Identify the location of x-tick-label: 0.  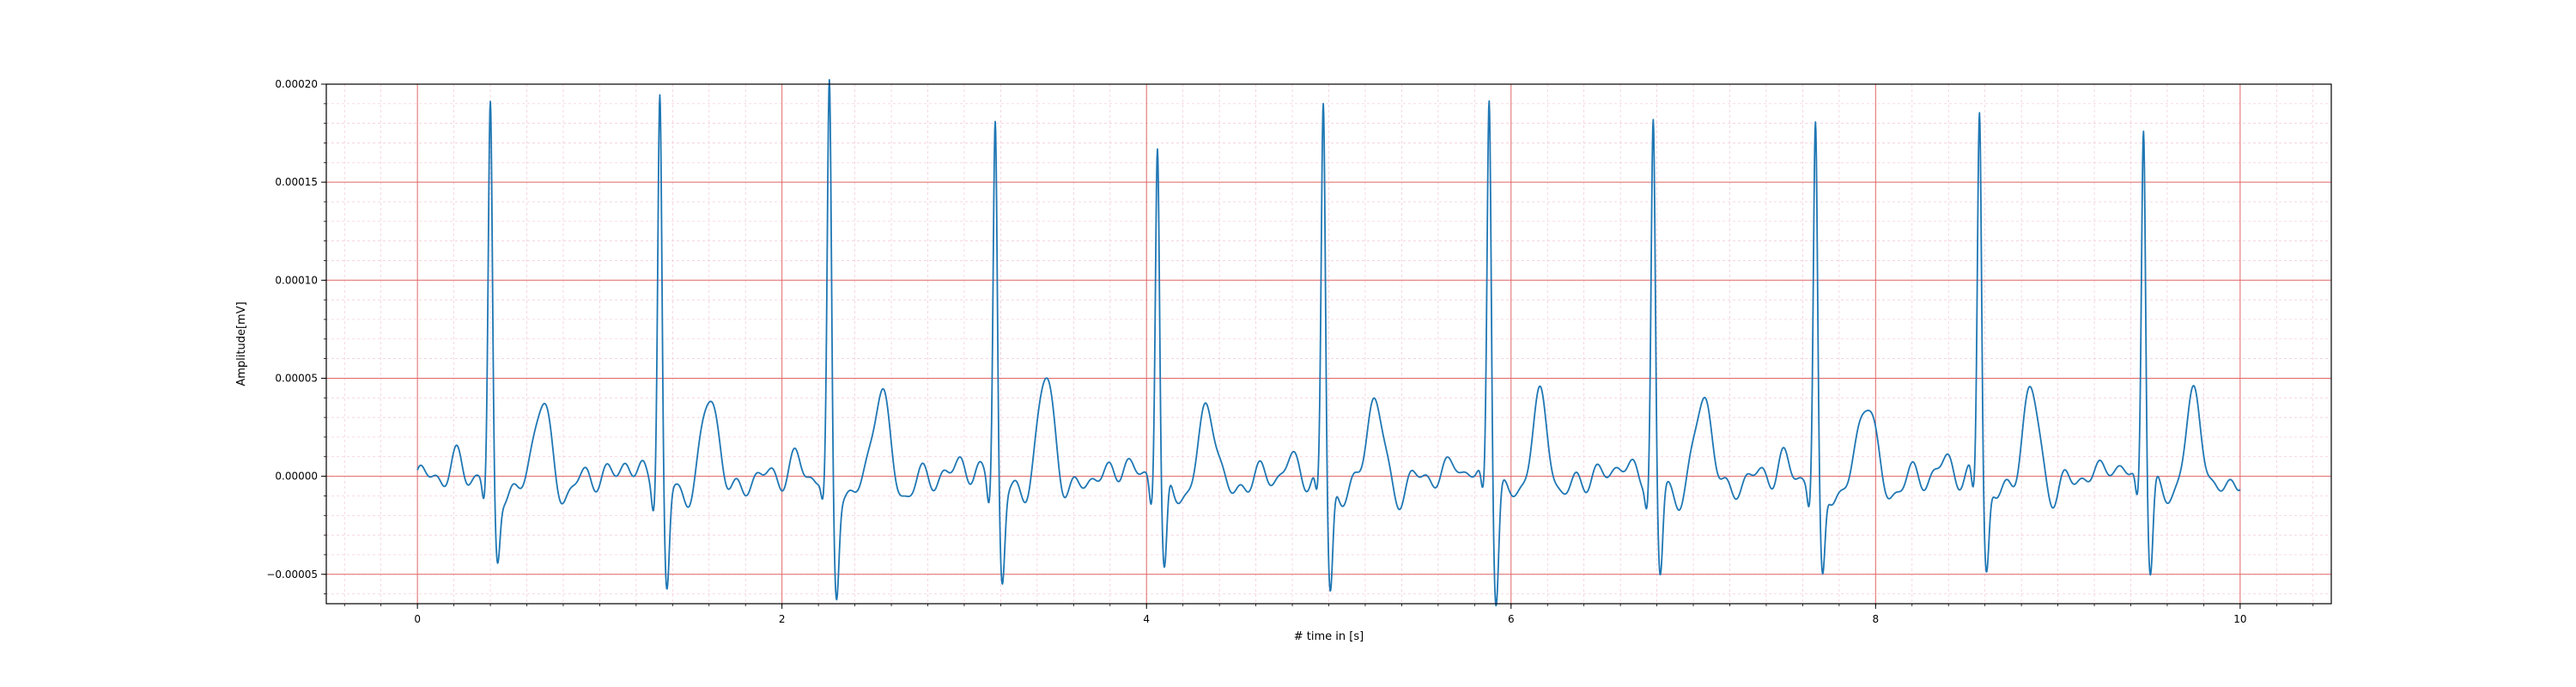
(418, 619).